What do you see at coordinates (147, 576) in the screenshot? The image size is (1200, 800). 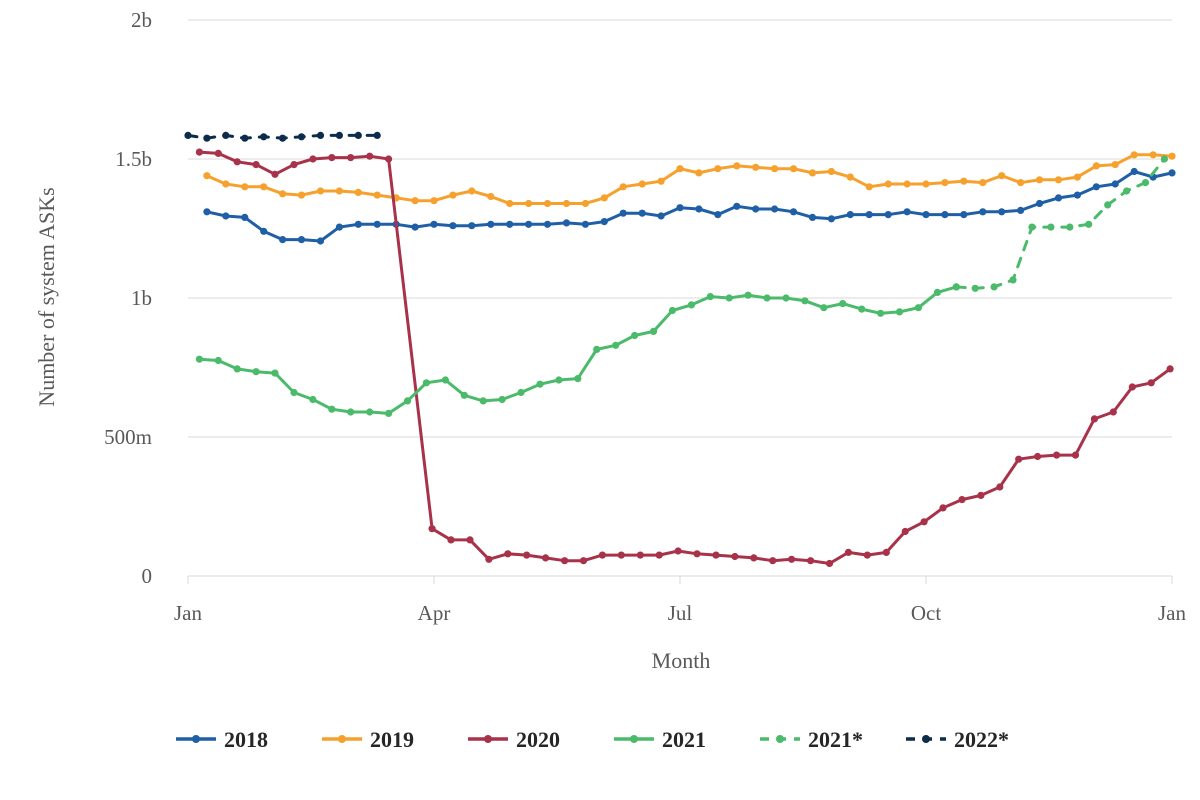 I see `y-tick-label: 0` at bounding box center [147, 576].